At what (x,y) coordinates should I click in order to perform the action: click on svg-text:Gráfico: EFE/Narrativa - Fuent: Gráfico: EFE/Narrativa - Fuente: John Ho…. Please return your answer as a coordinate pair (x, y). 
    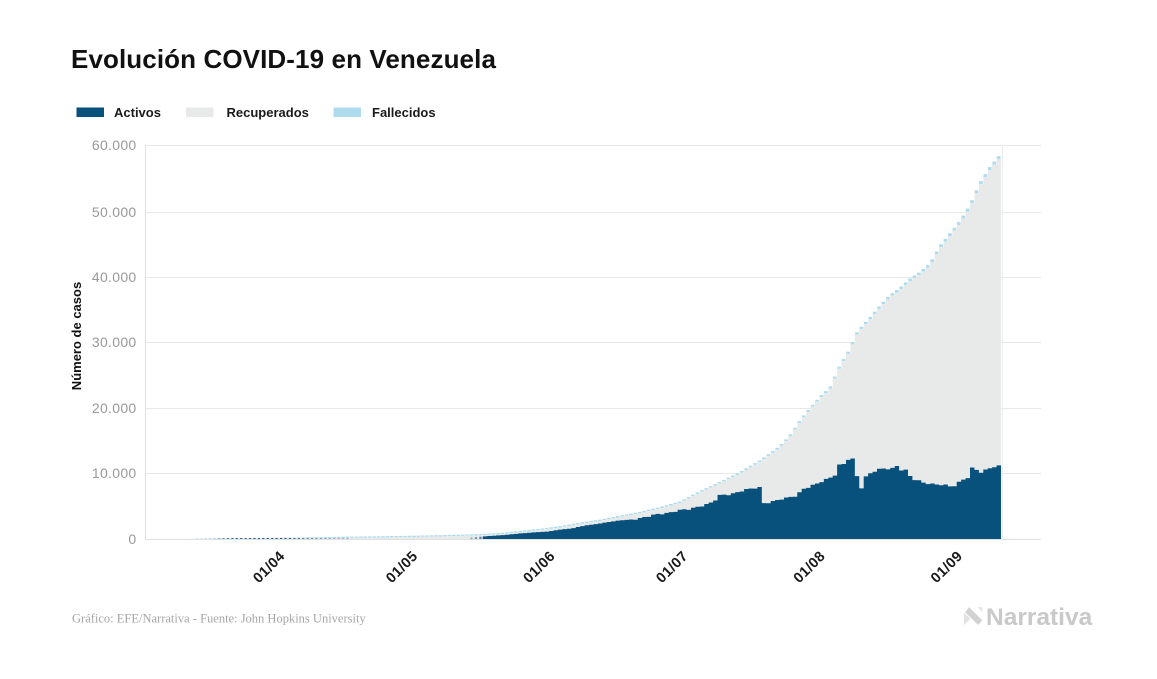
    Looking at the image, I should click on (219, 619).